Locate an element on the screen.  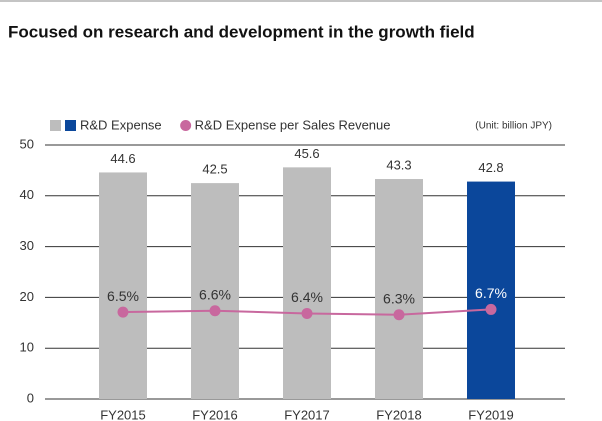
legend-label: R&D Expense per Sales Revenue is located at coordinates (293, 124).